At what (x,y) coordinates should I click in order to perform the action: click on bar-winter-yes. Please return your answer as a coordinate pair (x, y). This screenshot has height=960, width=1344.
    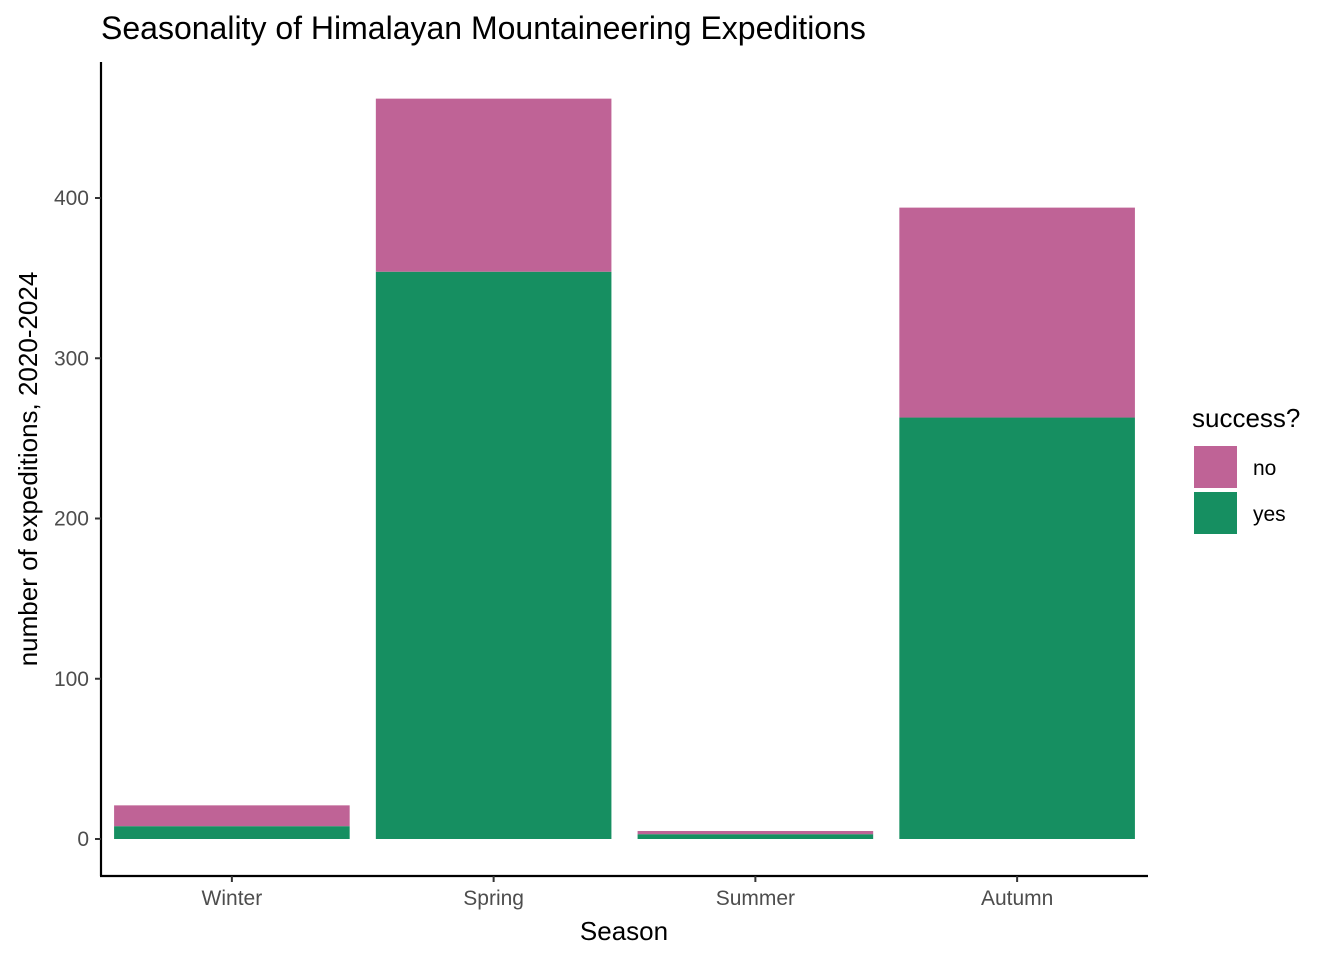
    Looking at the image, I should click on (232, 832).